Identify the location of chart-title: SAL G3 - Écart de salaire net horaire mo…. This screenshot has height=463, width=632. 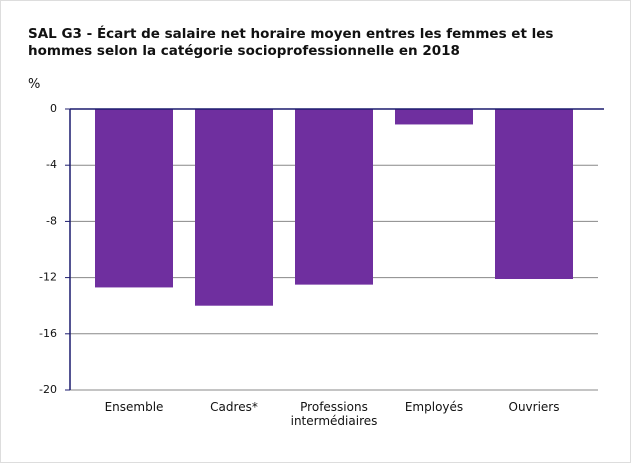
(291, 42).